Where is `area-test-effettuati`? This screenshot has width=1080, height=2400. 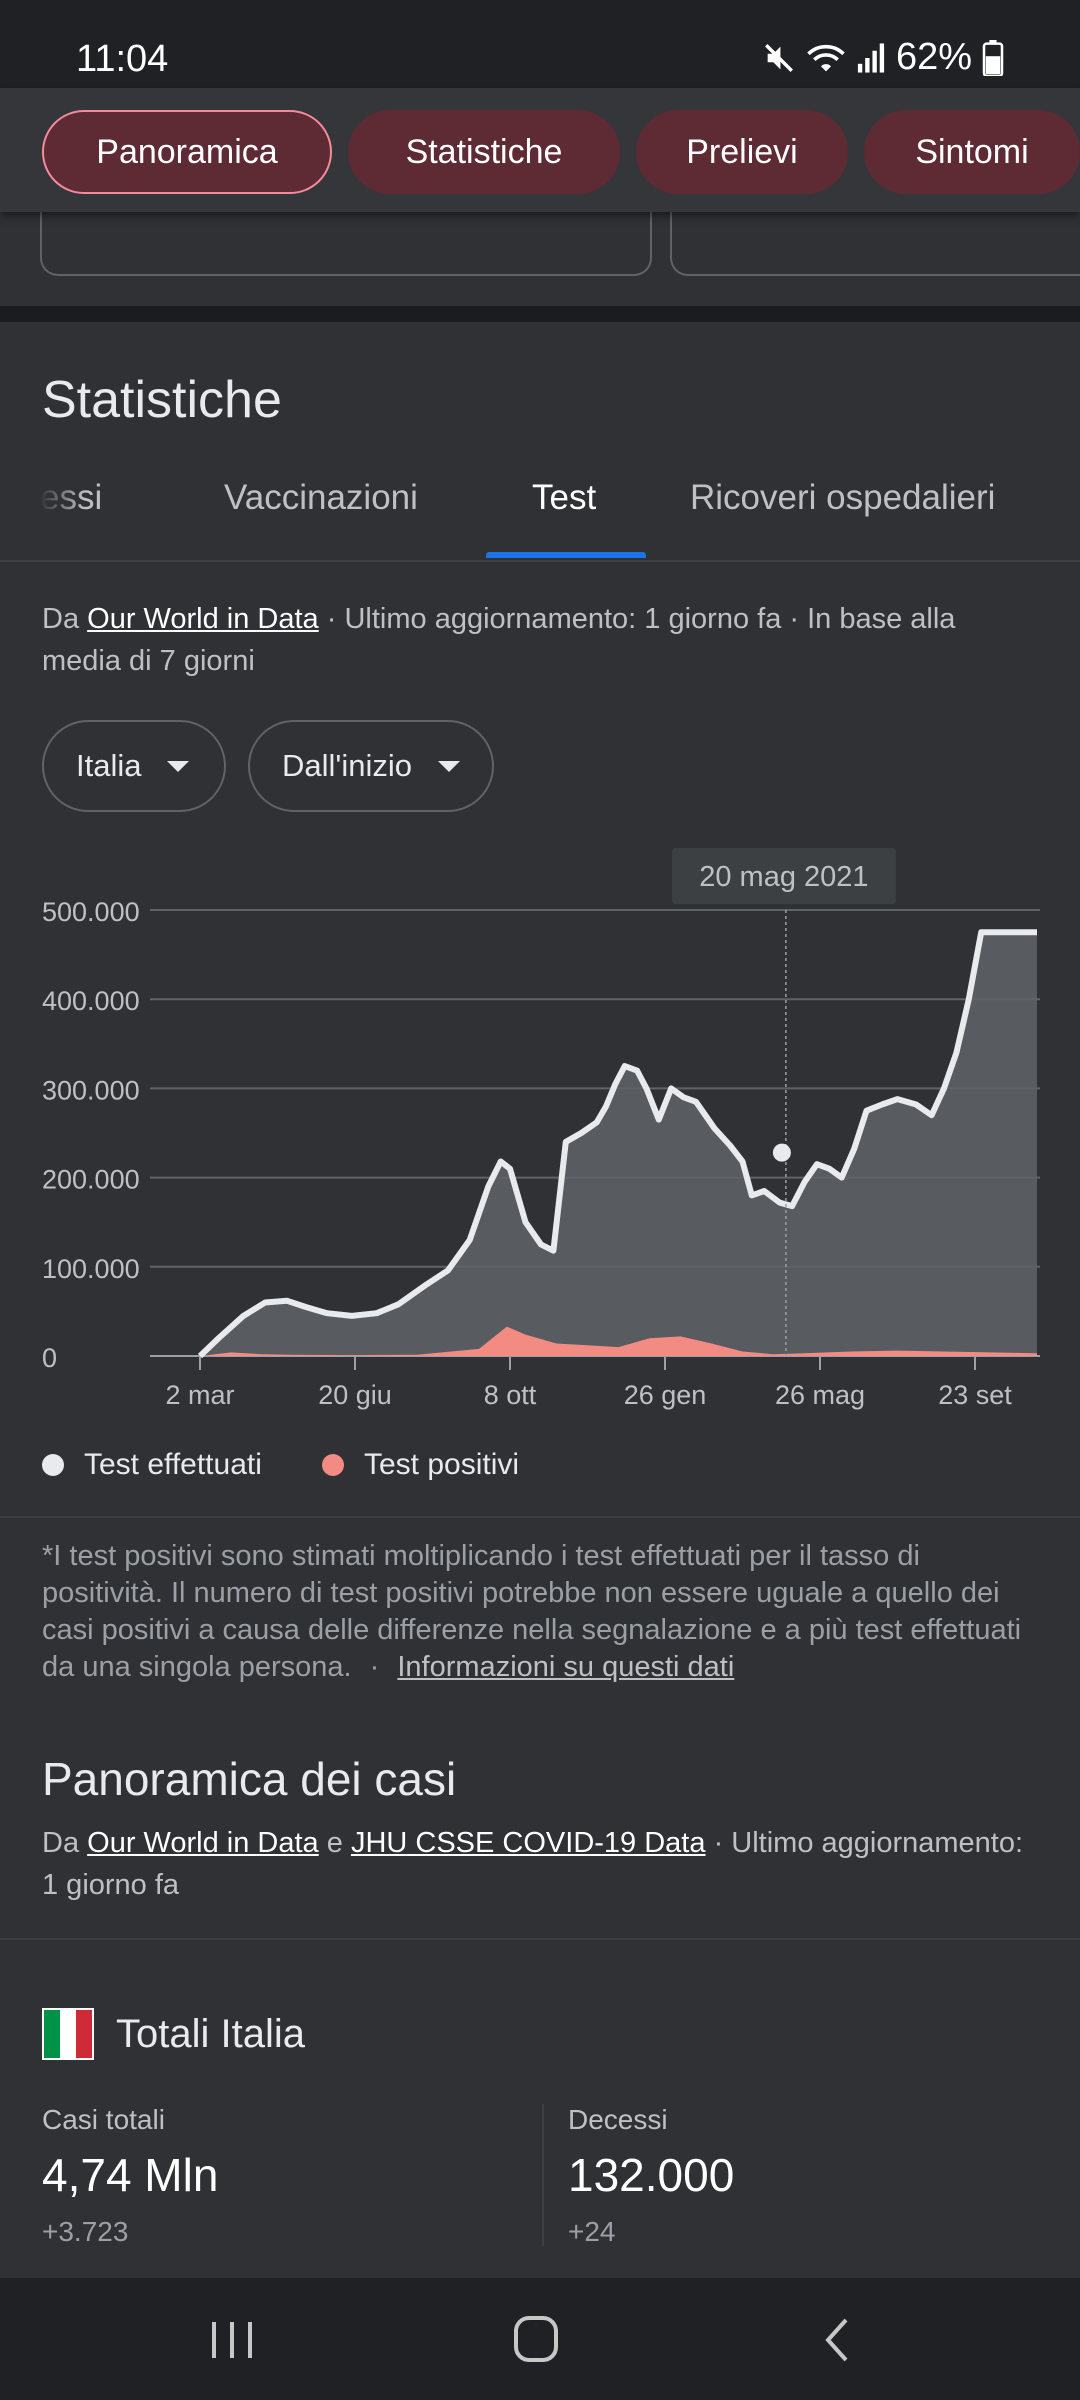 area-test-effettuati is located at coordinates (618, 1144).